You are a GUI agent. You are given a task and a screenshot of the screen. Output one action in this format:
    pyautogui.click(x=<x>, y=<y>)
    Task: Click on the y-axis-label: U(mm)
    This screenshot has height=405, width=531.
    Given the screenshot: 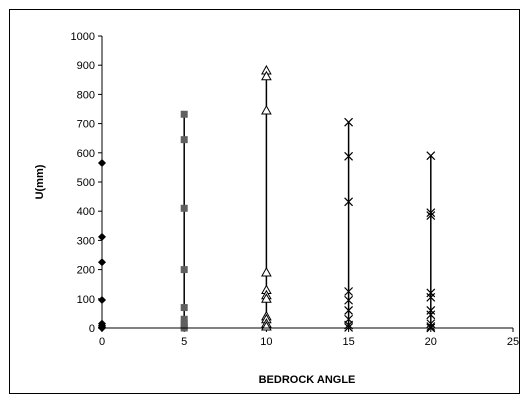 What is the action you would take?
    pyautogui.click(x=40, y=181)
    